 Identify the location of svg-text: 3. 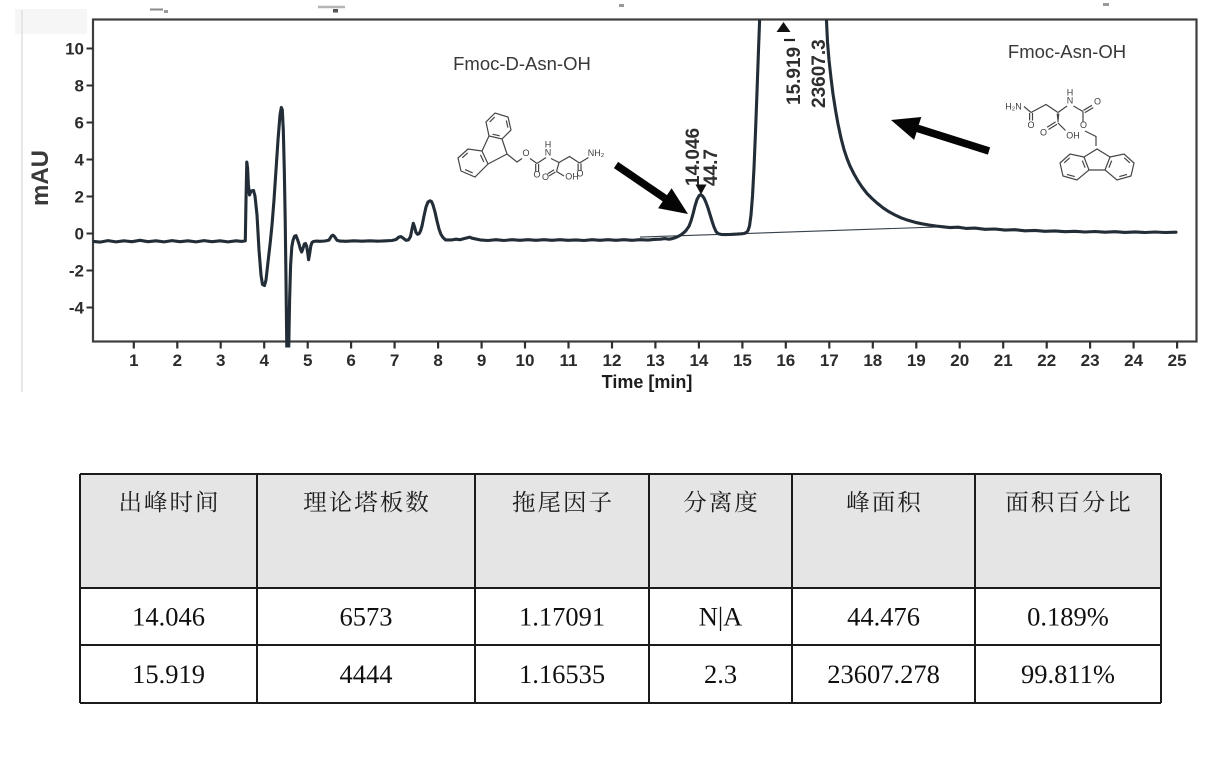
(220, 360).